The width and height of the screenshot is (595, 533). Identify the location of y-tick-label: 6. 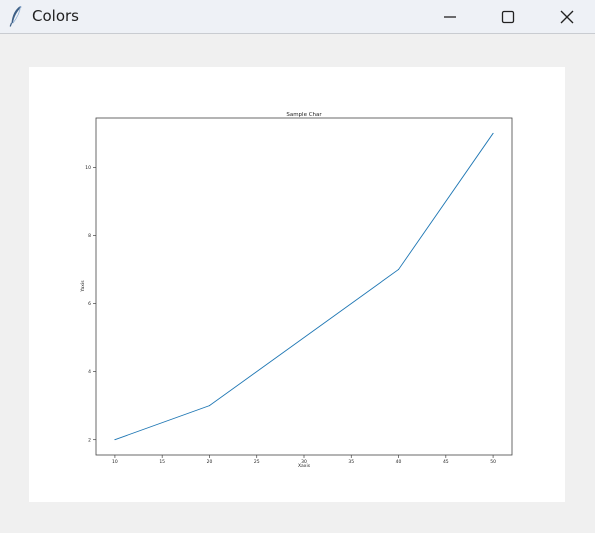
(89, 304).